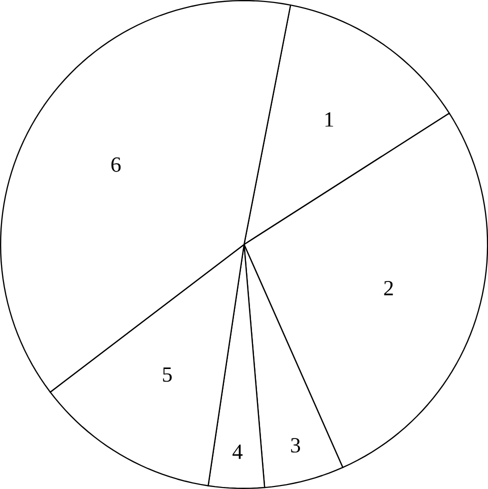  What do you see at coordinates (237, 451) in the screenshot?
I see `slice-label: 4` at bounding box center [237, 451].